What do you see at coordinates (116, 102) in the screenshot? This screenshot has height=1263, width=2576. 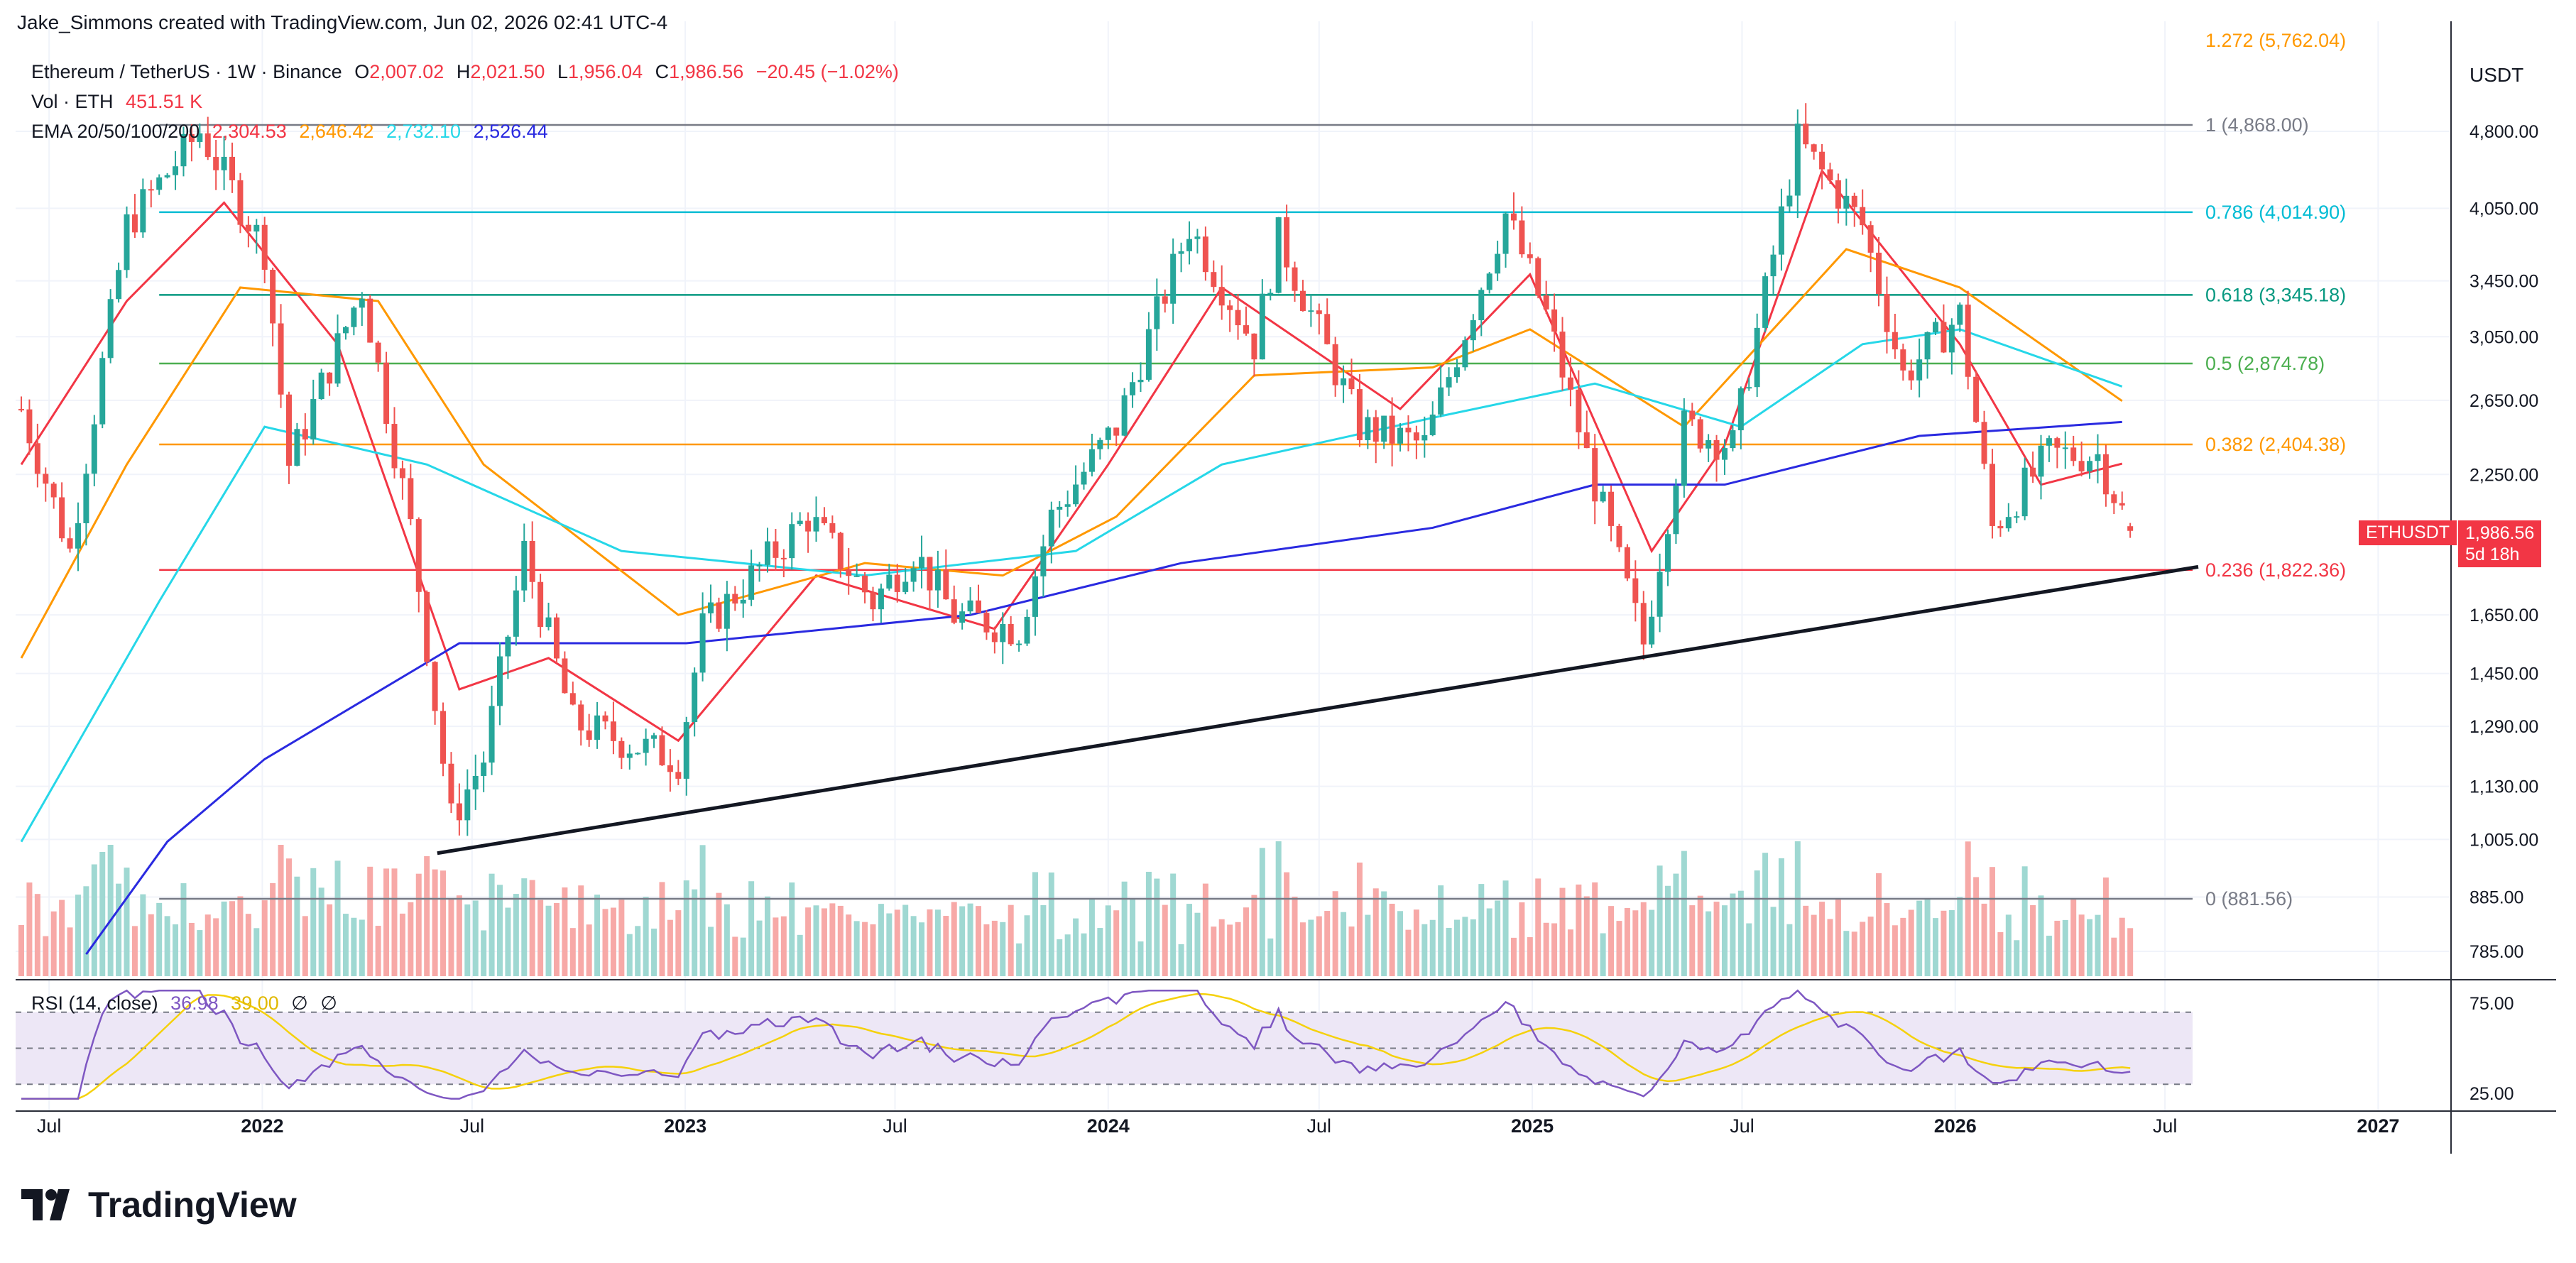 I see `volume-legend: Vol · ETH 451.51 K` at bounding box center [116, 102].